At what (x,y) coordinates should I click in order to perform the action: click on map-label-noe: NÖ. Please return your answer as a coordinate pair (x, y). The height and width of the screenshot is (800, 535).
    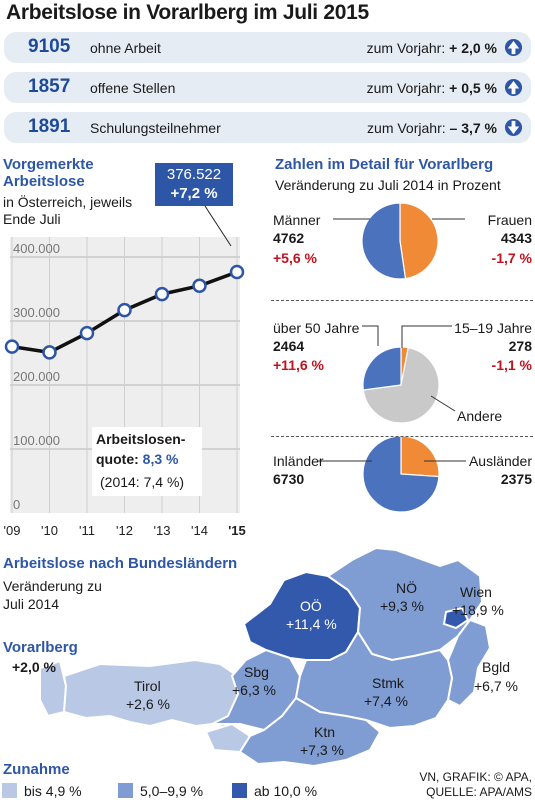
    Looking at the image, I should click on (406, 588).